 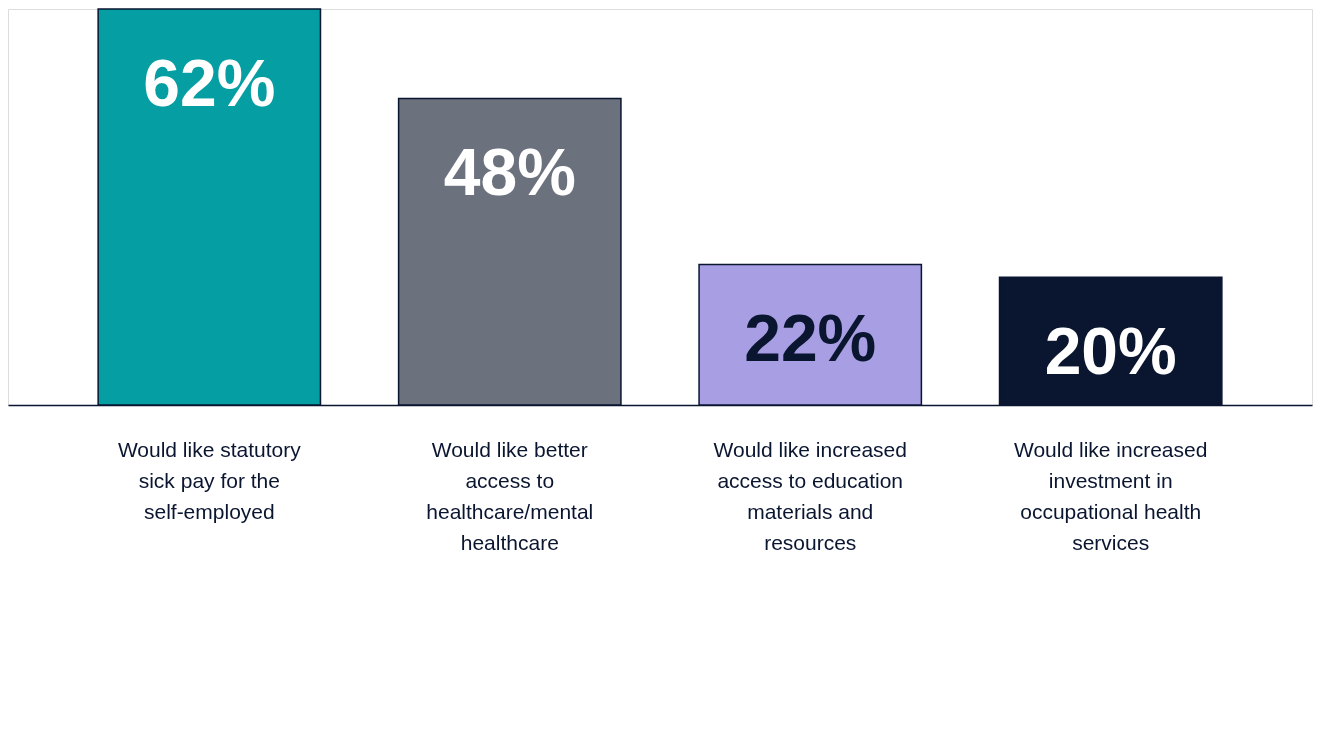 What do you see at coordinates (810, 338) in the screenshot?
I see `data-label: 22%` at bounding box center [810, 338].